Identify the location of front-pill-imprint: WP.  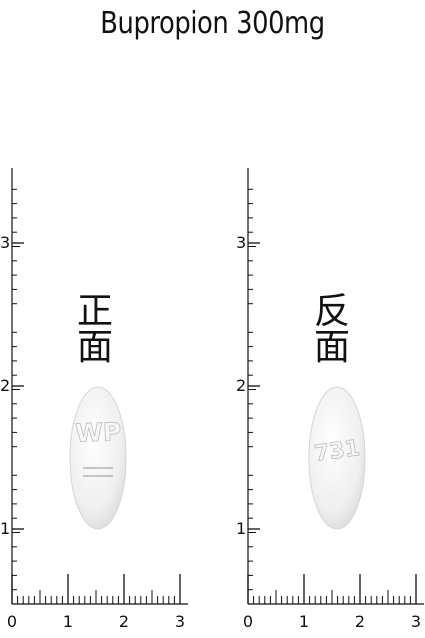
(98, 432).